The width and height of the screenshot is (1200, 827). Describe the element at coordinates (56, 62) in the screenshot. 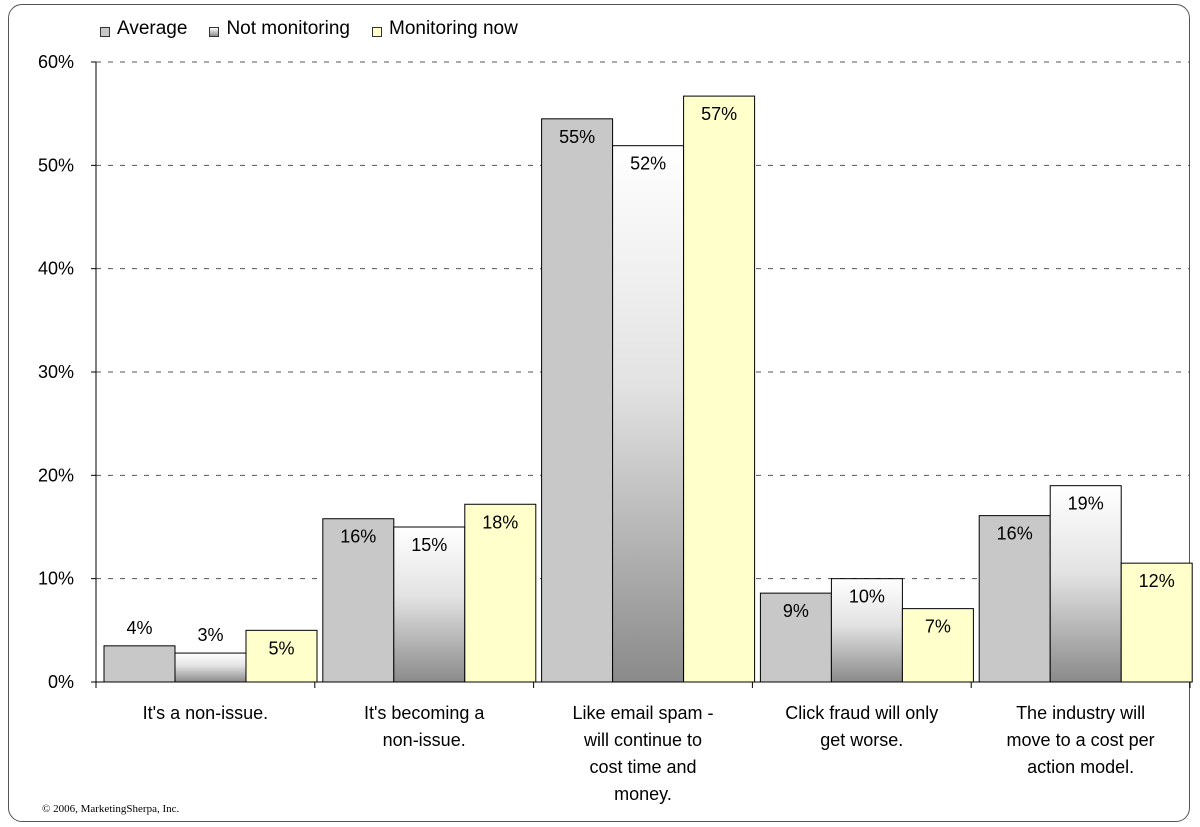

I see `y-tick-label: 60%` at that location.